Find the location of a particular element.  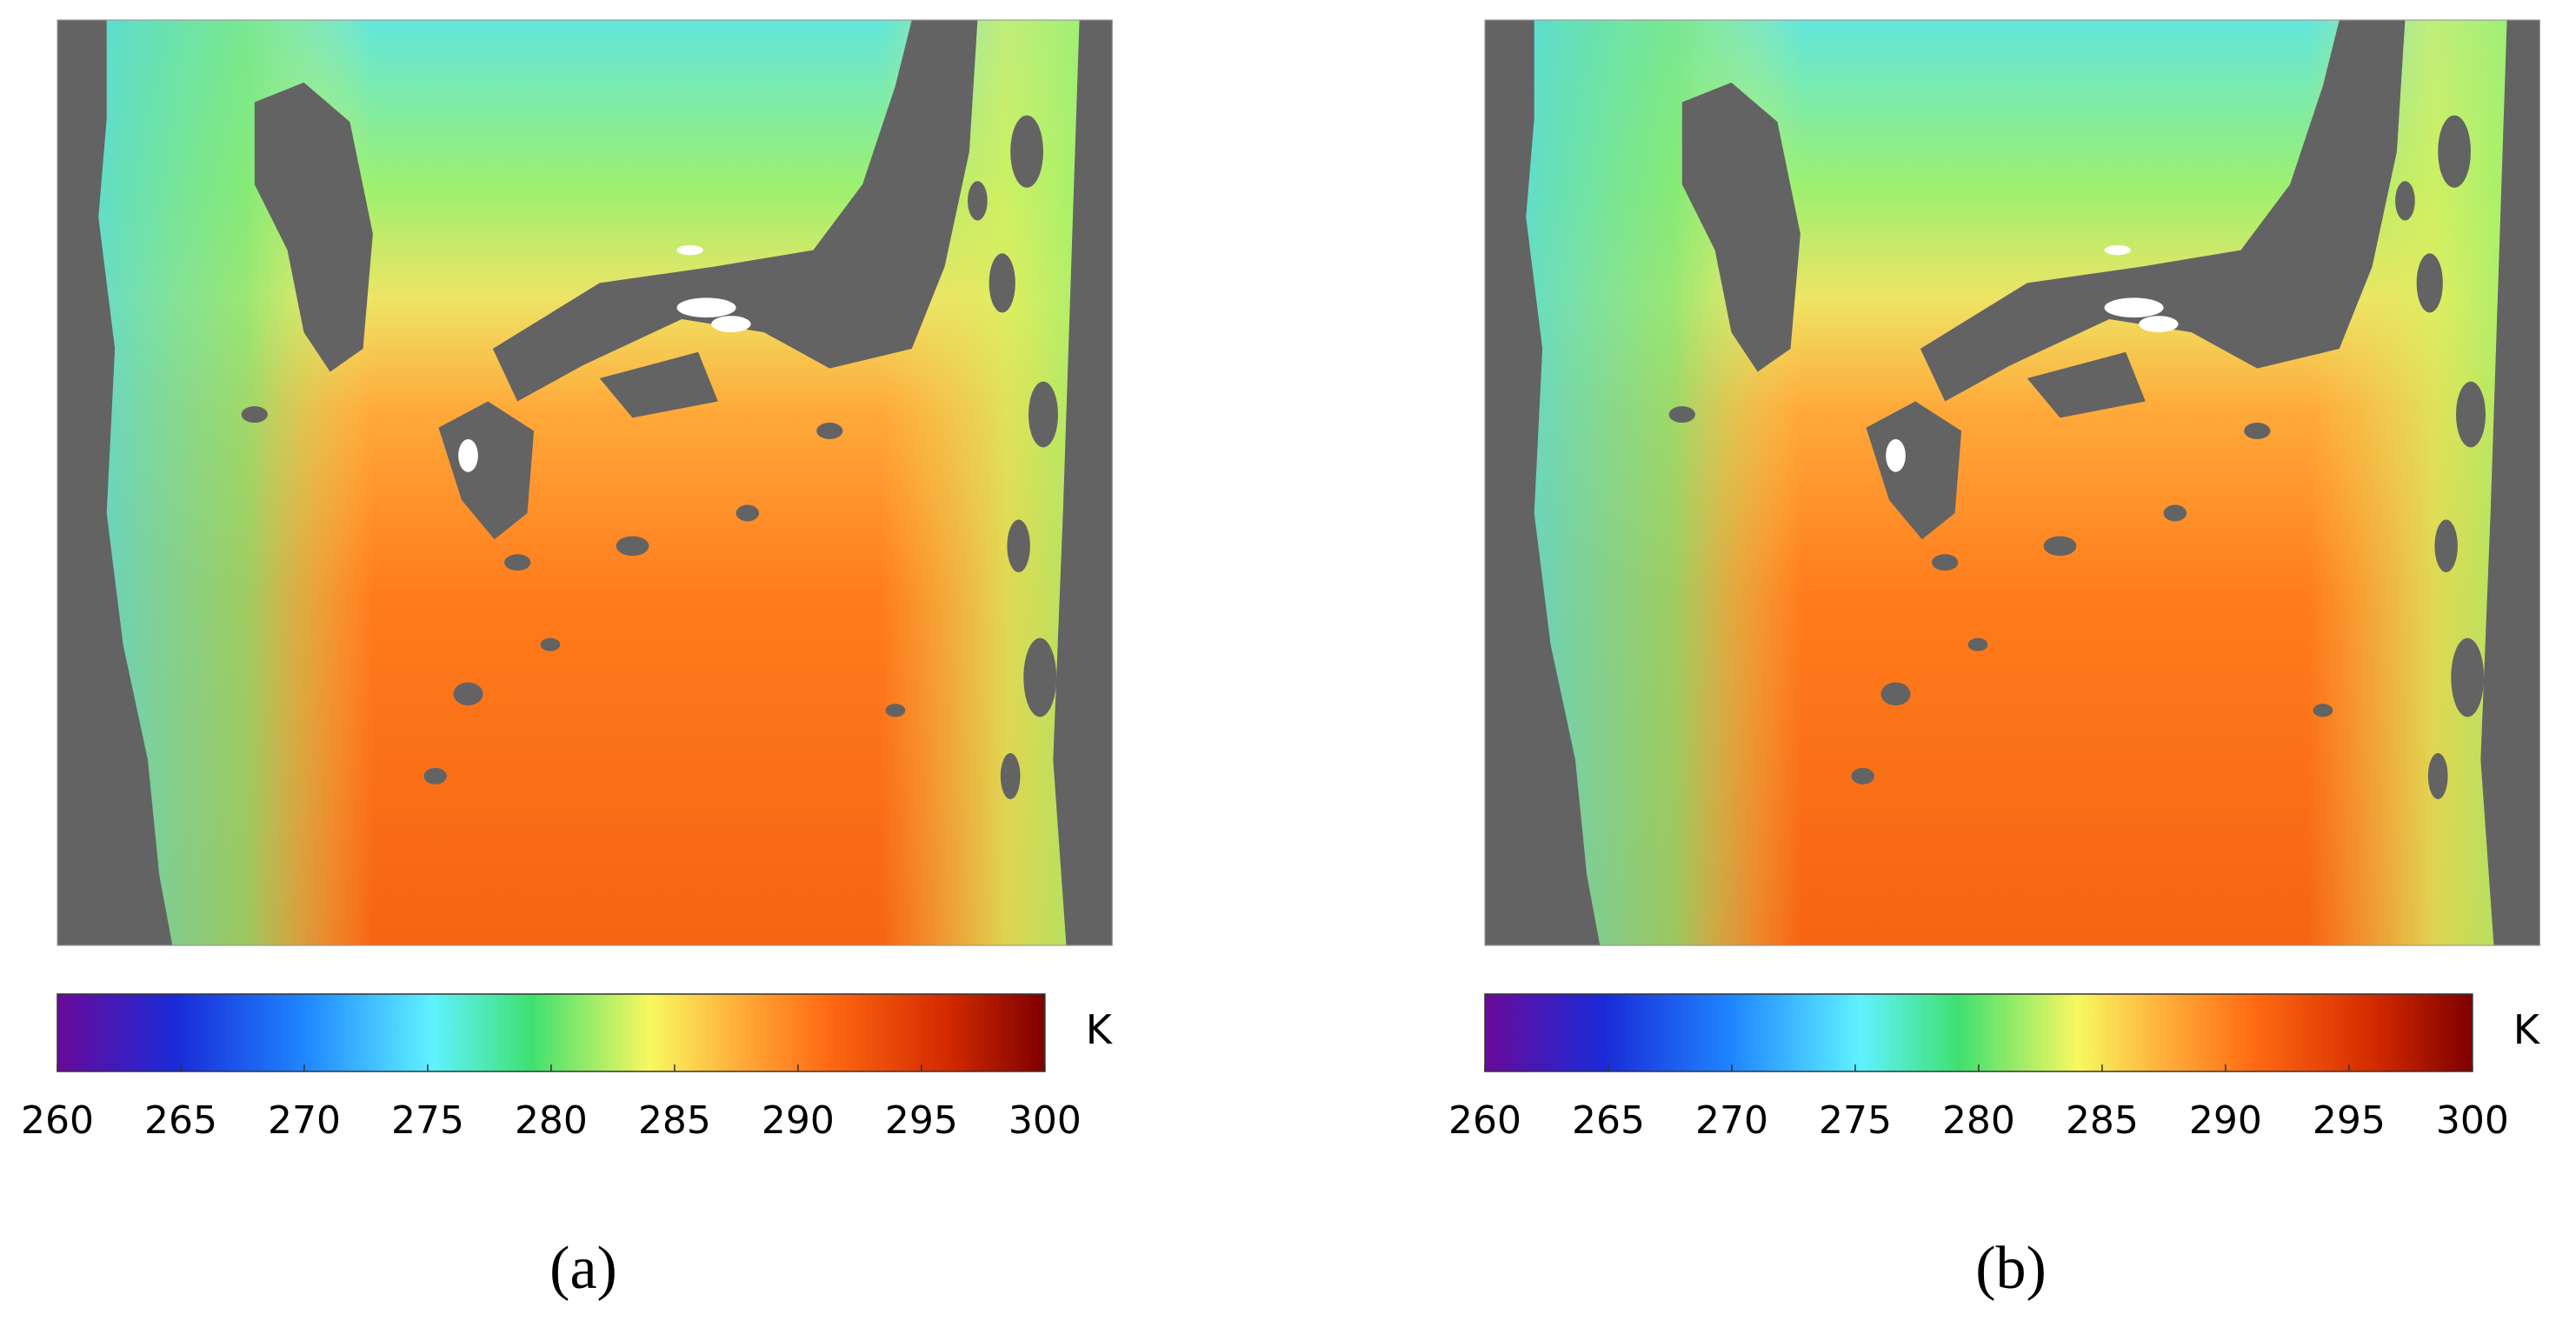

panel-label: (a) is located at coordinates (583, 1268).